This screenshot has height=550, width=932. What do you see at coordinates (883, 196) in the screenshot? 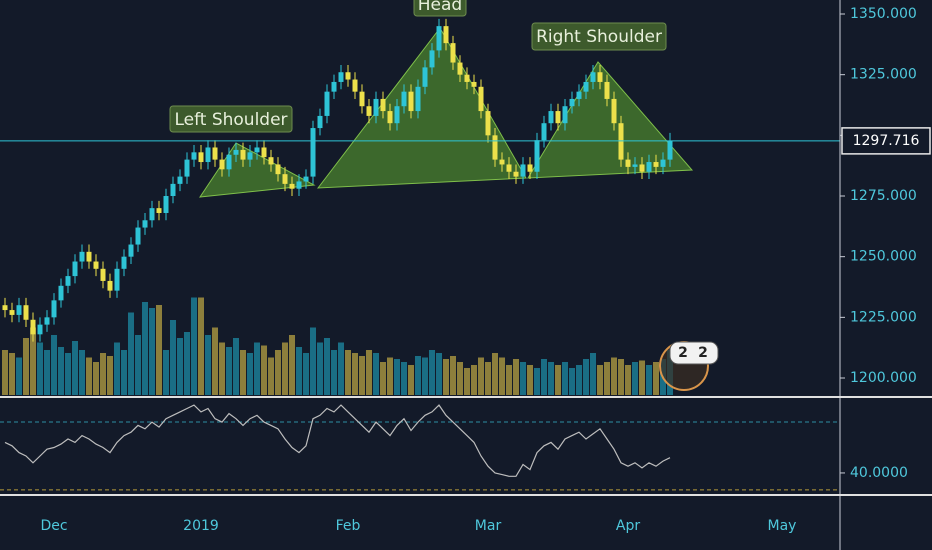
I see `y-tick-label: 1275.000` at bounding box center [883, 196].